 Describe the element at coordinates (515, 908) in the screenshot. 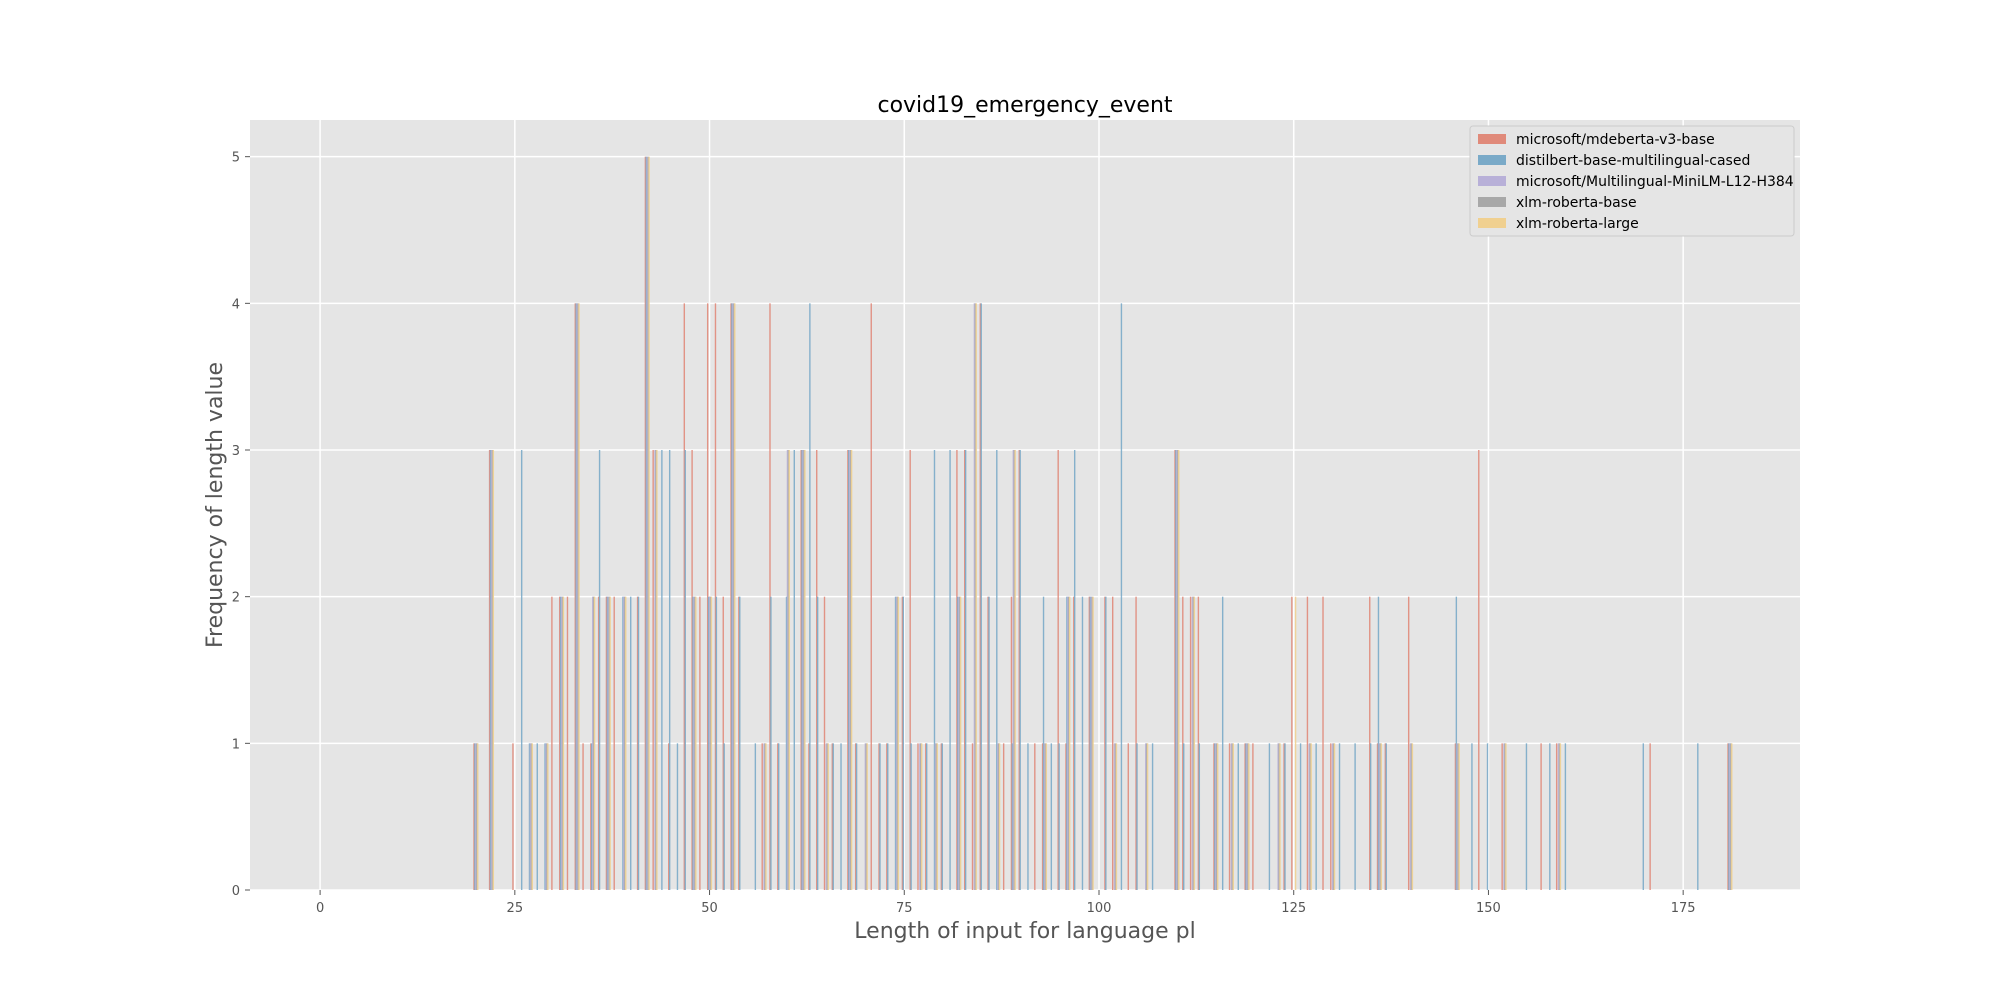

I see `x-tick-label: 25` at that location.